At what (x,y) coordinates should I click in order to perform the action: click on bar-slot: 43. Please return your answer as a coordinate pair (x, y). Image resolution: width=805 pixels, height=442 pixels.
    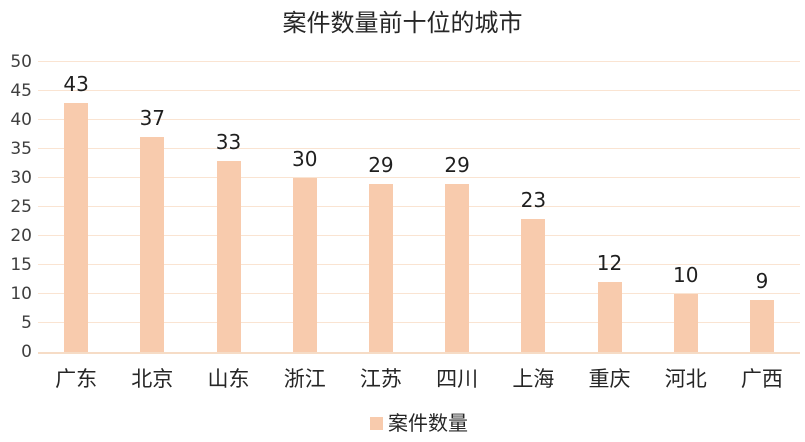
    Looking at the image, I should click on (76, 207).